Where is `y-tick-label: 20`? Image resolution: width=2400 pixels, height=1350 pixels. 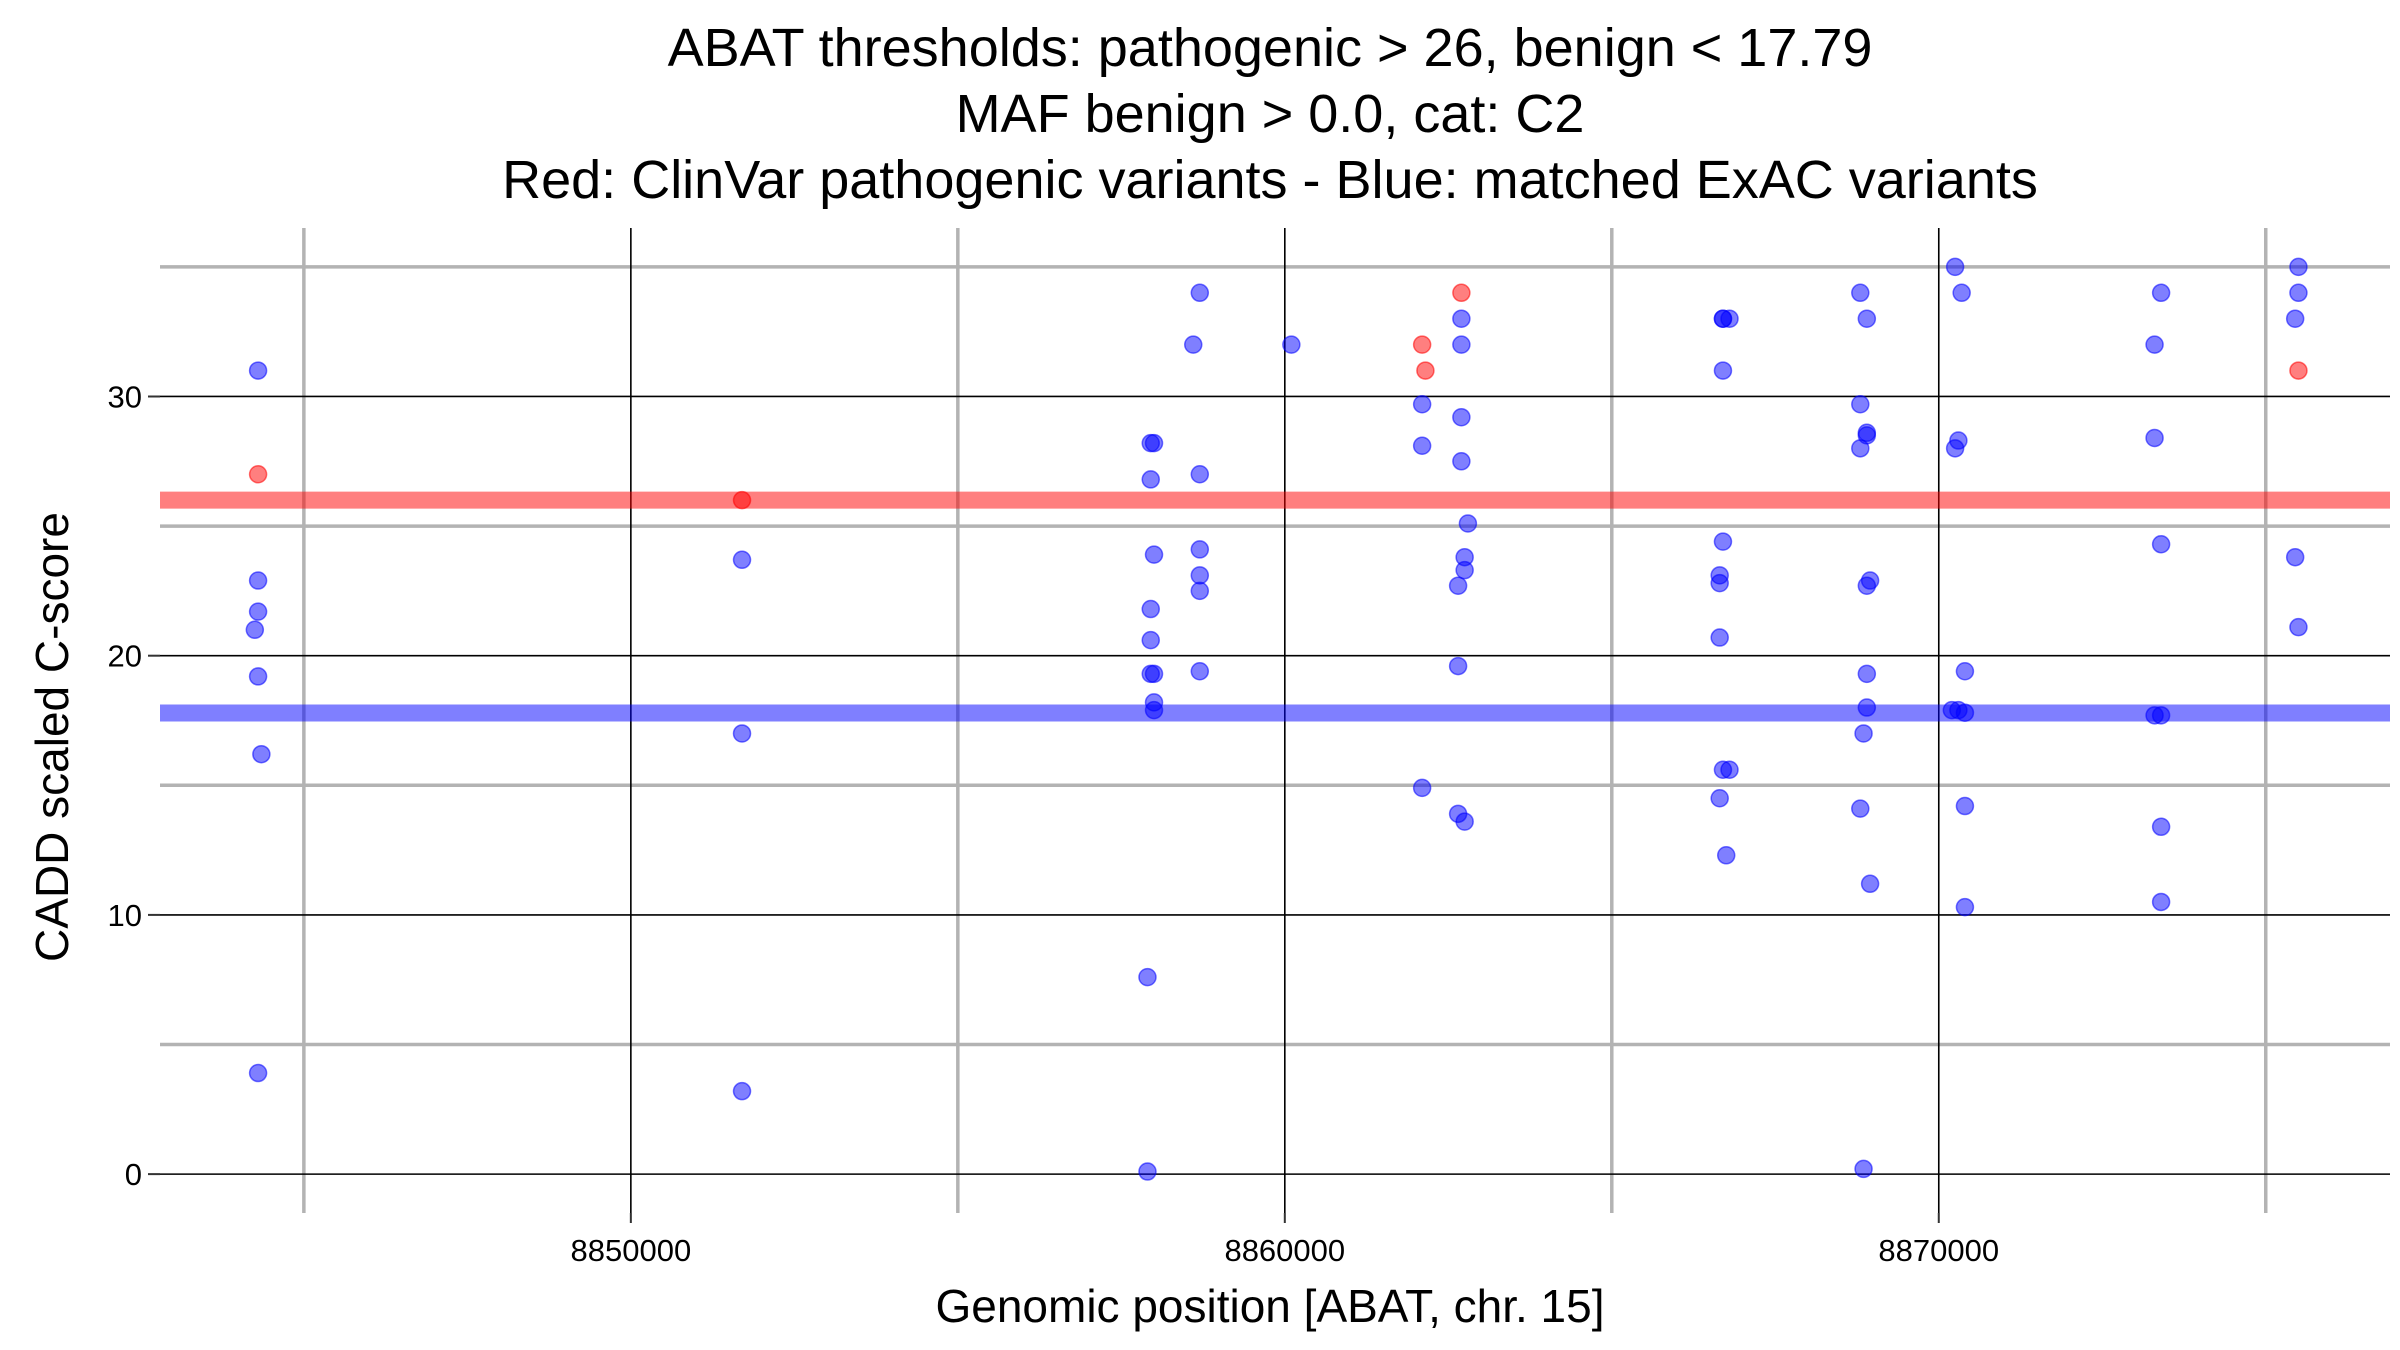 y-tick-label: 20 is located at coordinates (125, 656).